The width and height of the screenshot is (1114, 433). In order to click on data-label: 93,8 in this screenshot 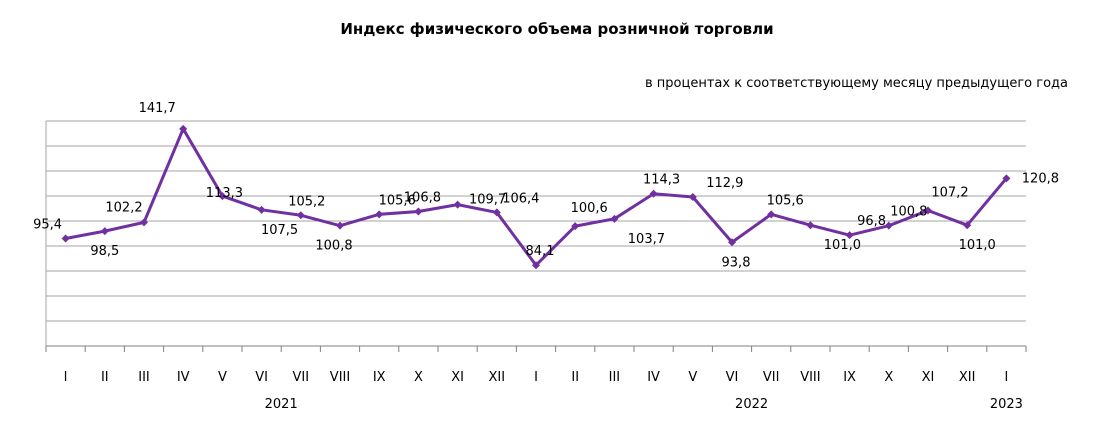, I will do `click(736, 262)`.